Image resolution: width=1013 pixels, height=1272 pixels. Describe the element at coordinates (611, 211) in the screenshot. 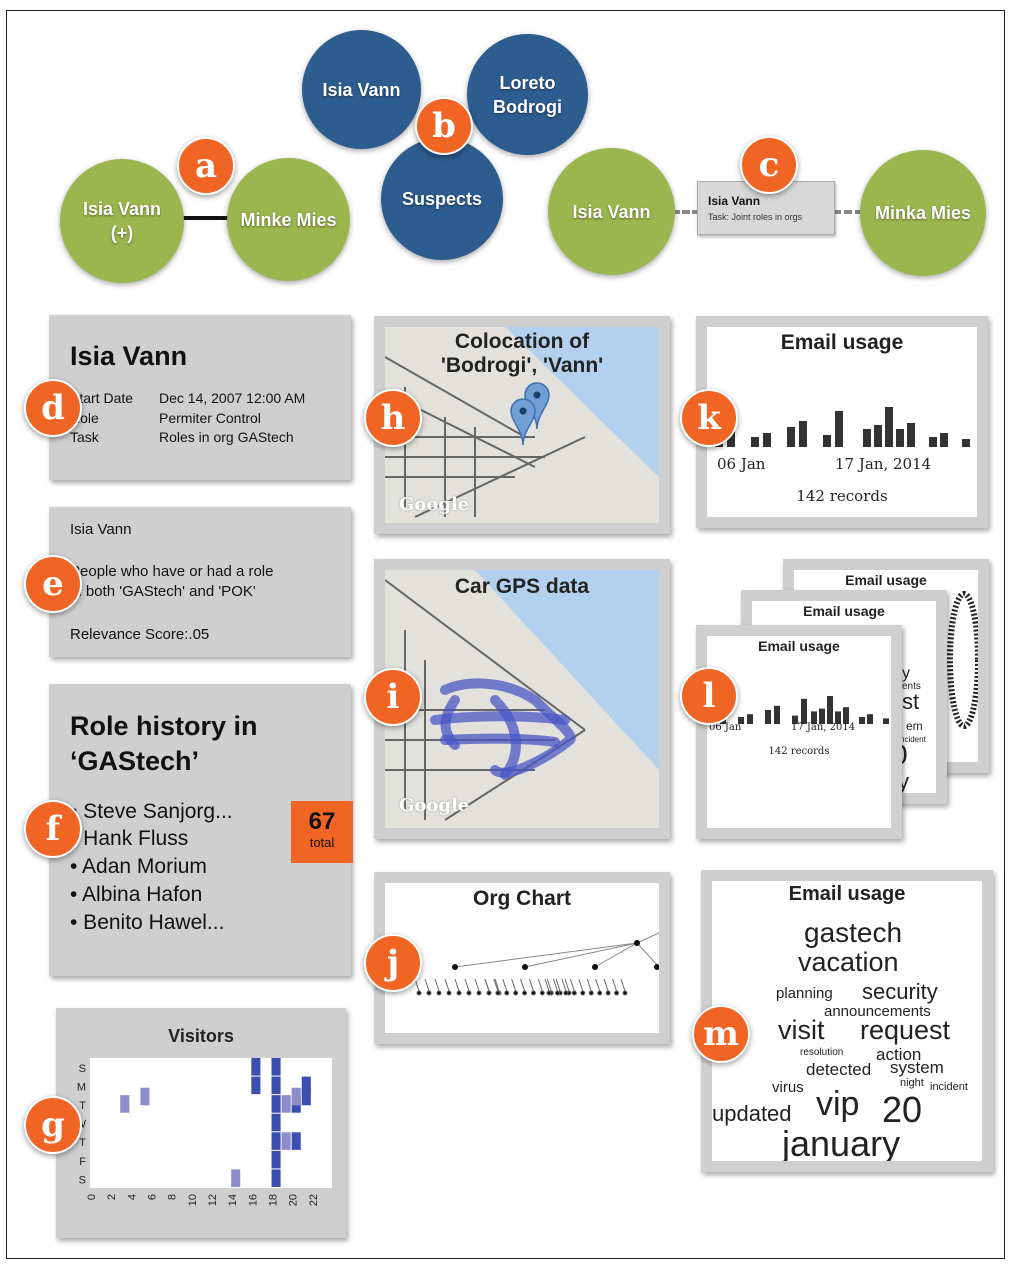

I see `node-isia-vann-c: Isia Vann` at that location.